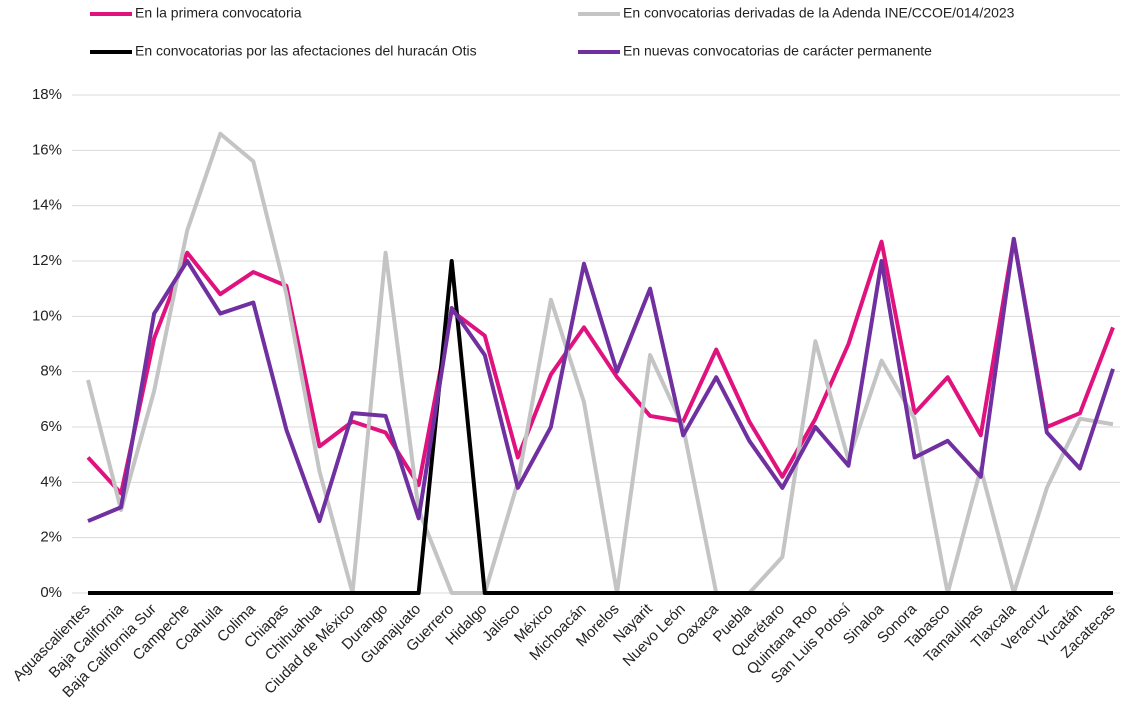 This screenshot has width=1125, height=722. I want to click on y-tick-label: 18%, so click(47, 94).